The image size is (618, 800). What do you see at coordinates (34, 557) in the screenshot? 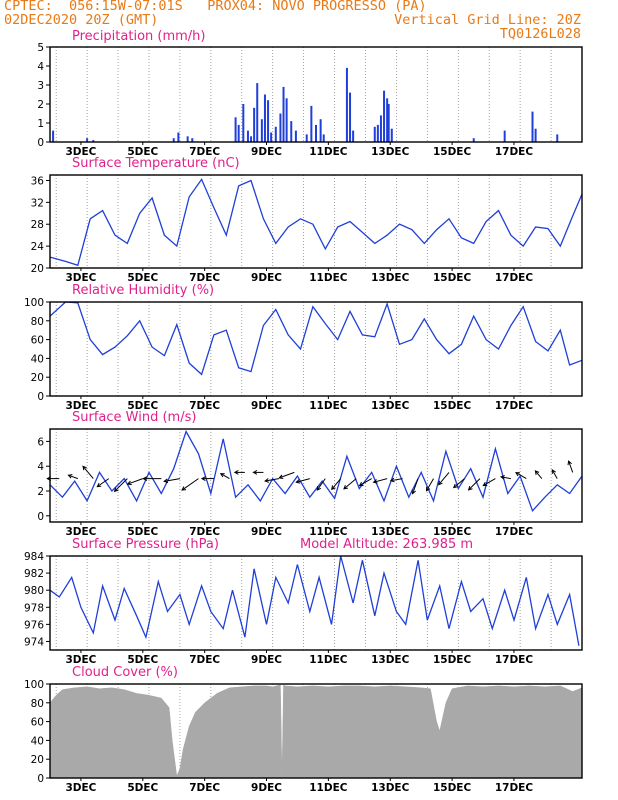
I see `y-tick-label: 984` at bounding box center [34, 557].